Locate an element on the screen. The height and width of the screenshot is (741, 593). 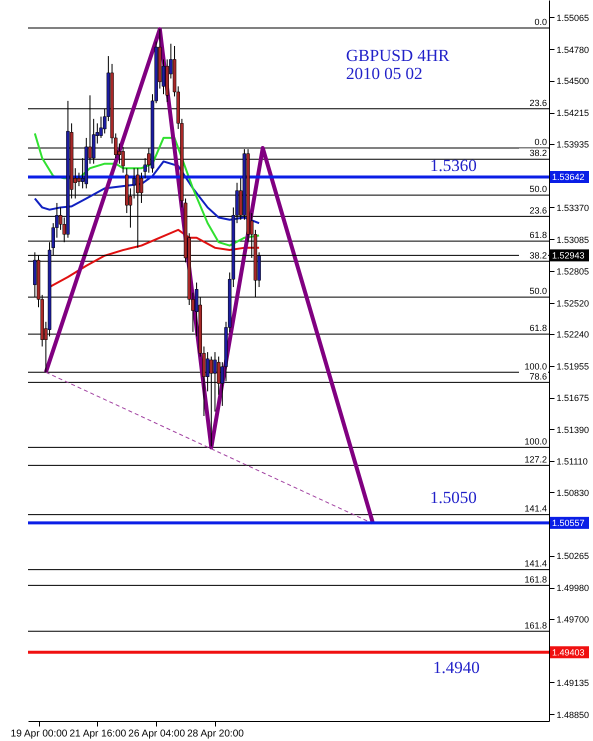
y-tick-label: 1.48850 is located at coordinates (573, 715).